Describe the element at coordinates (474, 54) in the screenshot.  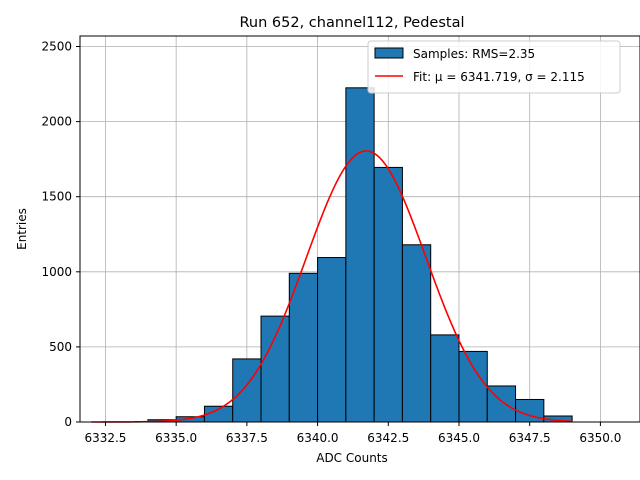
I see `legend-histogram-label: Samples: RMS=2.35` at that location.